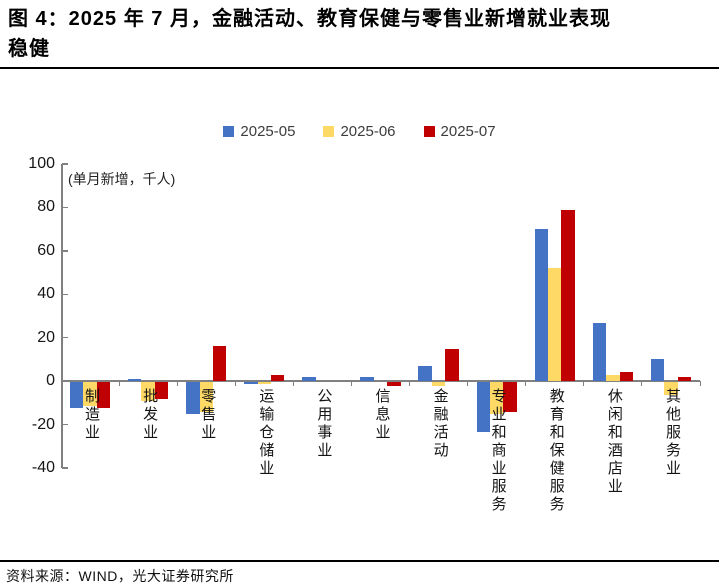 This screenshot has width=719, height=588. What do you see at coordinates (382, 415) in the screenshot?
I see `x-axis-category-label: 信息业` at bounding box center [382, 415].